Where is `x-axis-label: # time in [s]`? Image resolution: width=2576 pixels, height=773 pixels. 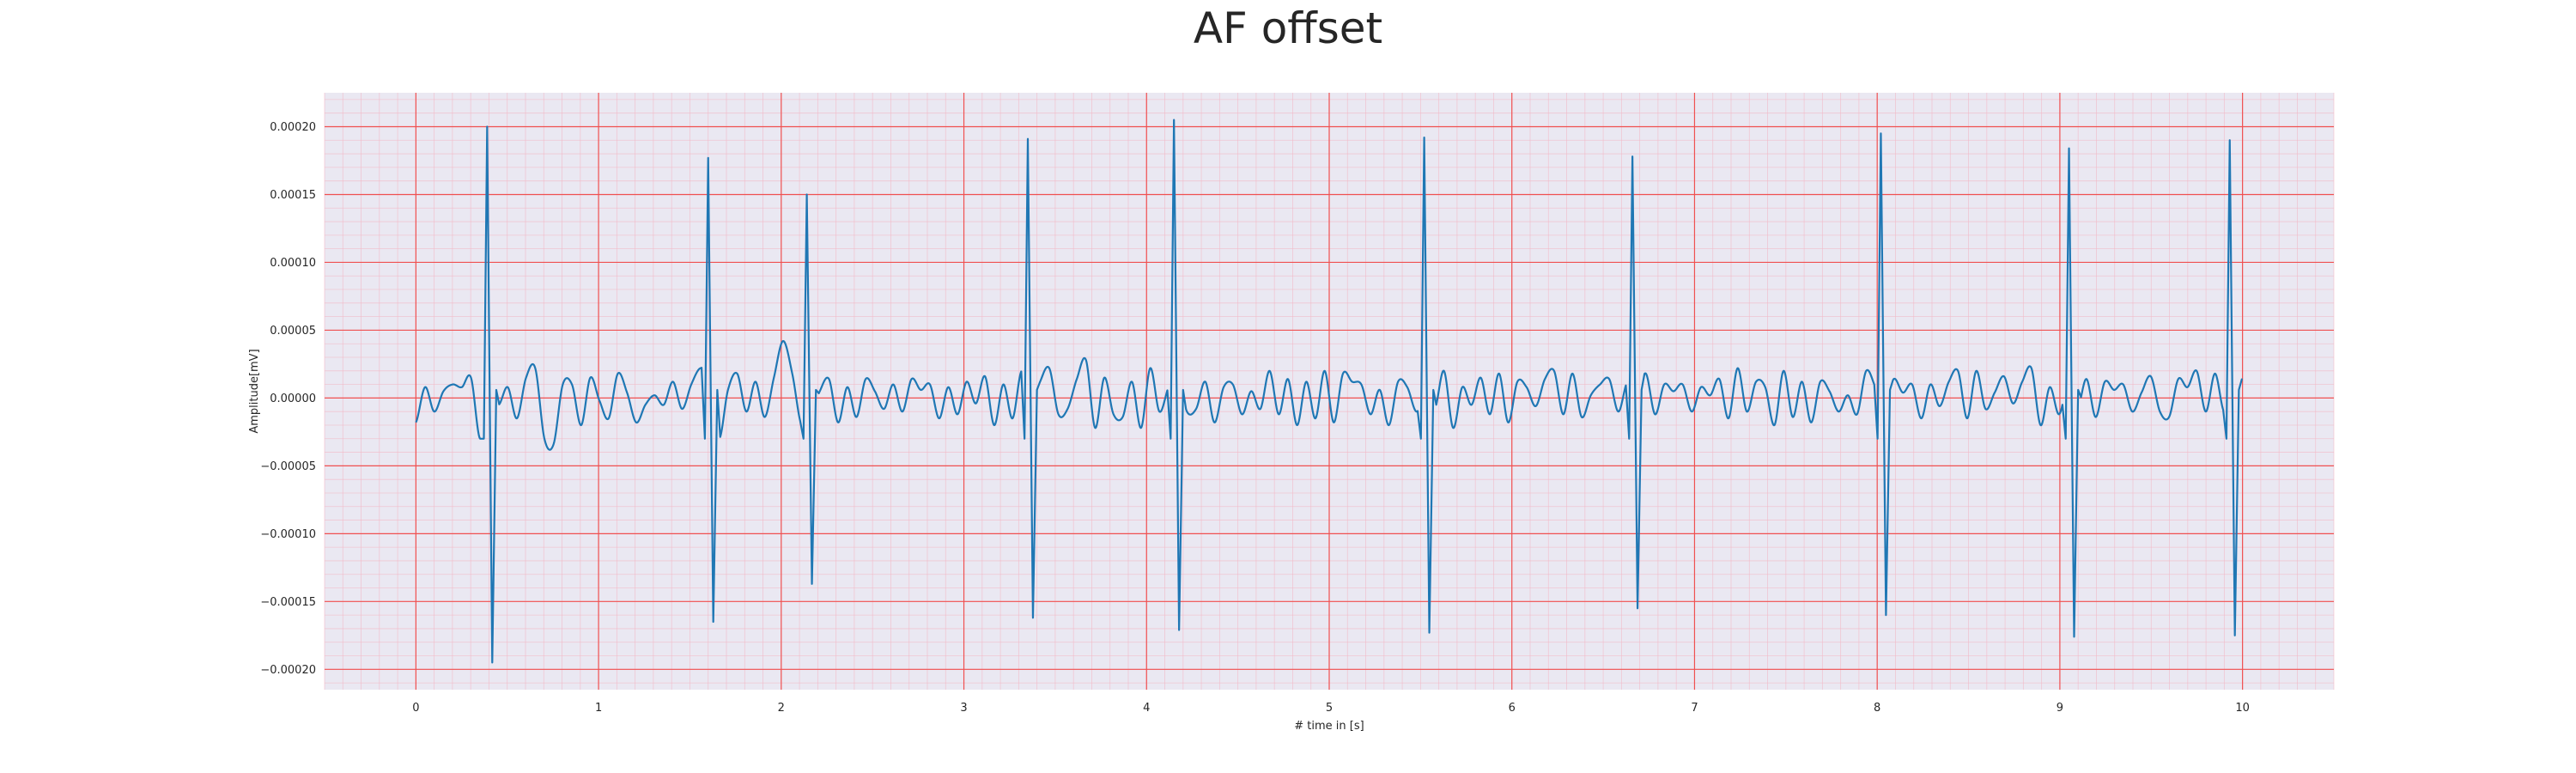 x-axis-label: # time in [s] is located at coordinates (1329, 726).